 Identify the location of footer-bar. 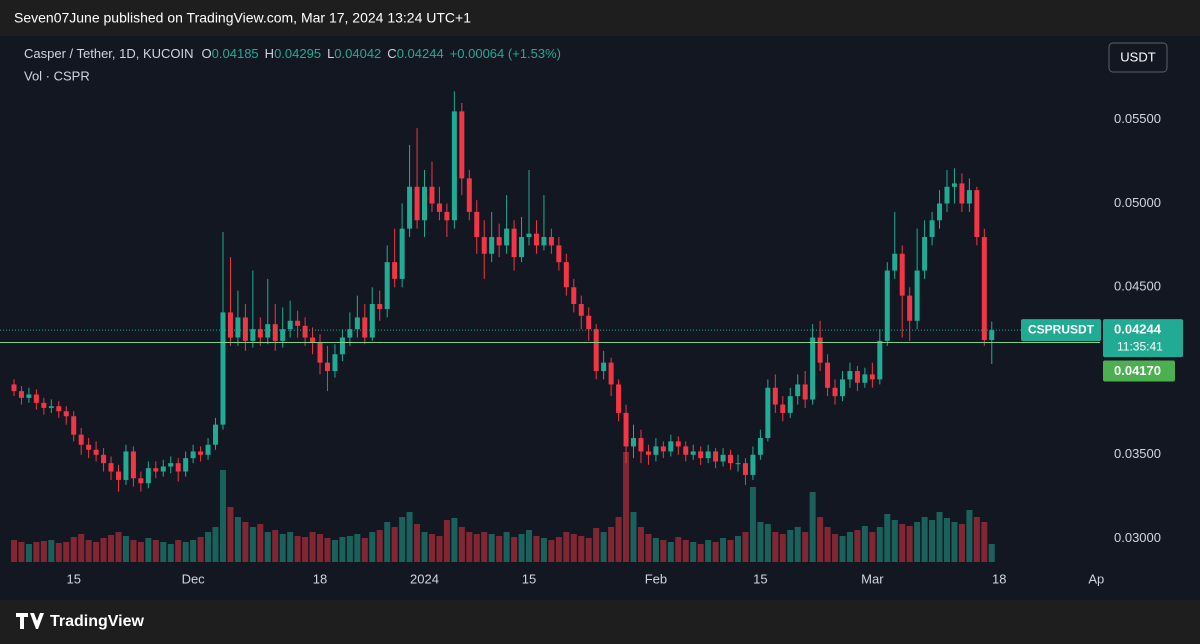
(600, 622).